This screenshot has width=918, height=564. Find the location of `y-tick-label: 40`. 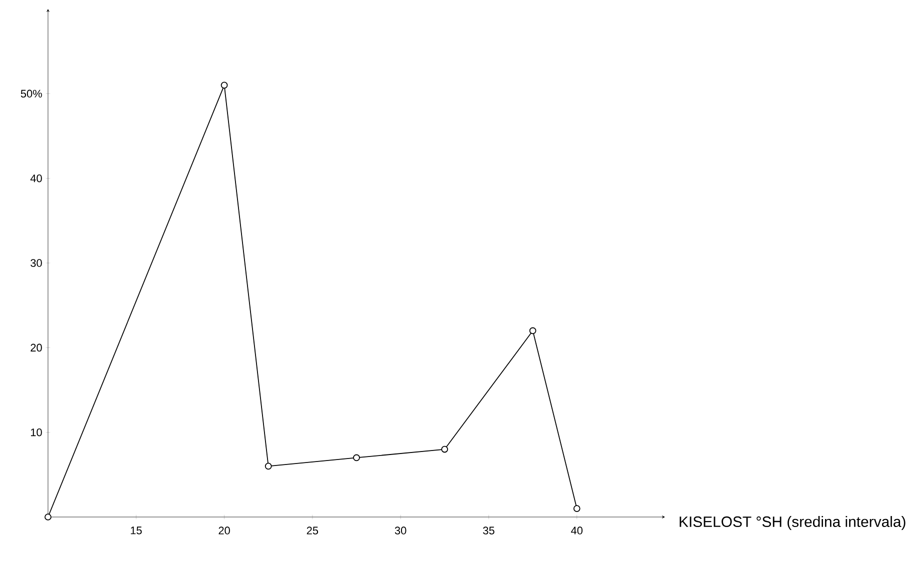

y-tick-label: 40 is located at coordinates (36, 178).